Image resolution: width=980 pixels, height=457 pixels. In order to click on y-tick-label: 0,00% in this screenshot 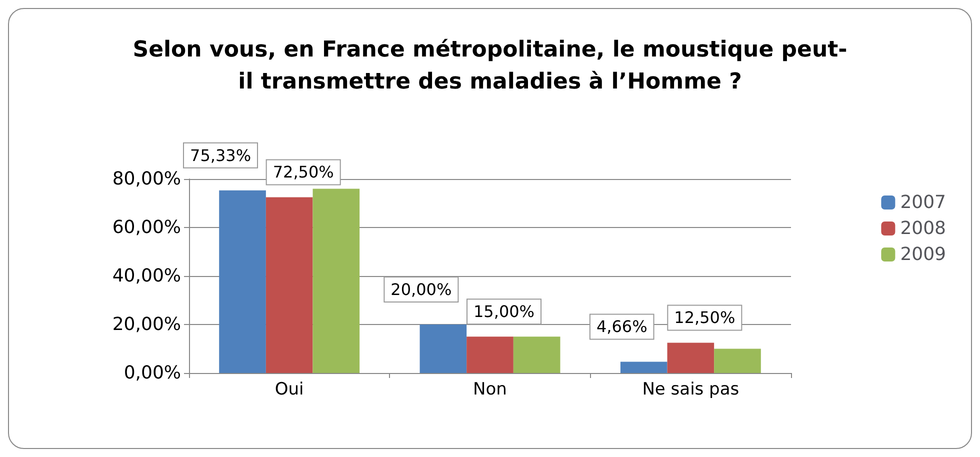, I will do `click(152, 373)`.